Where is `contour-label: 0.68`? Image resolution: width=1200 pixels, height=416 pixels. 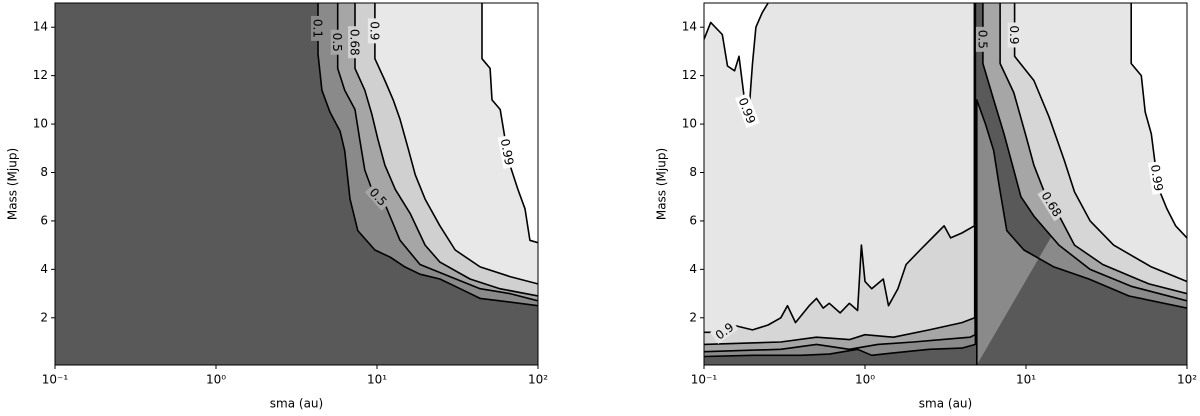 contour-label: 0.68 is located at coordinates (354, 42).